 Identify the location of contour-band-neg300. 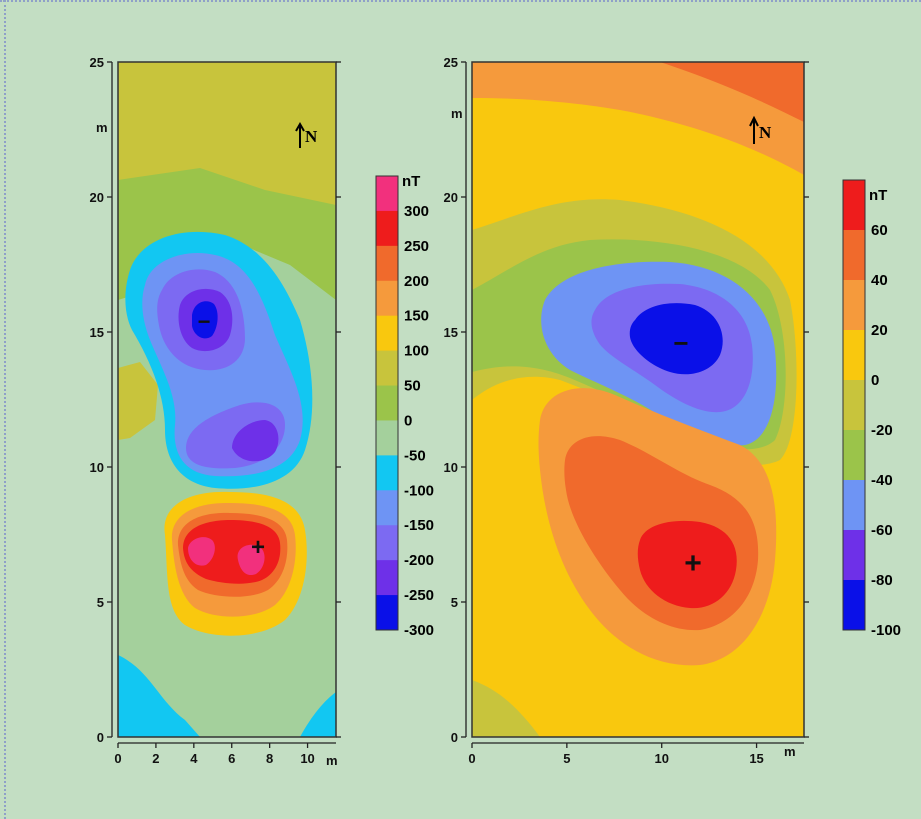
(205, 320).